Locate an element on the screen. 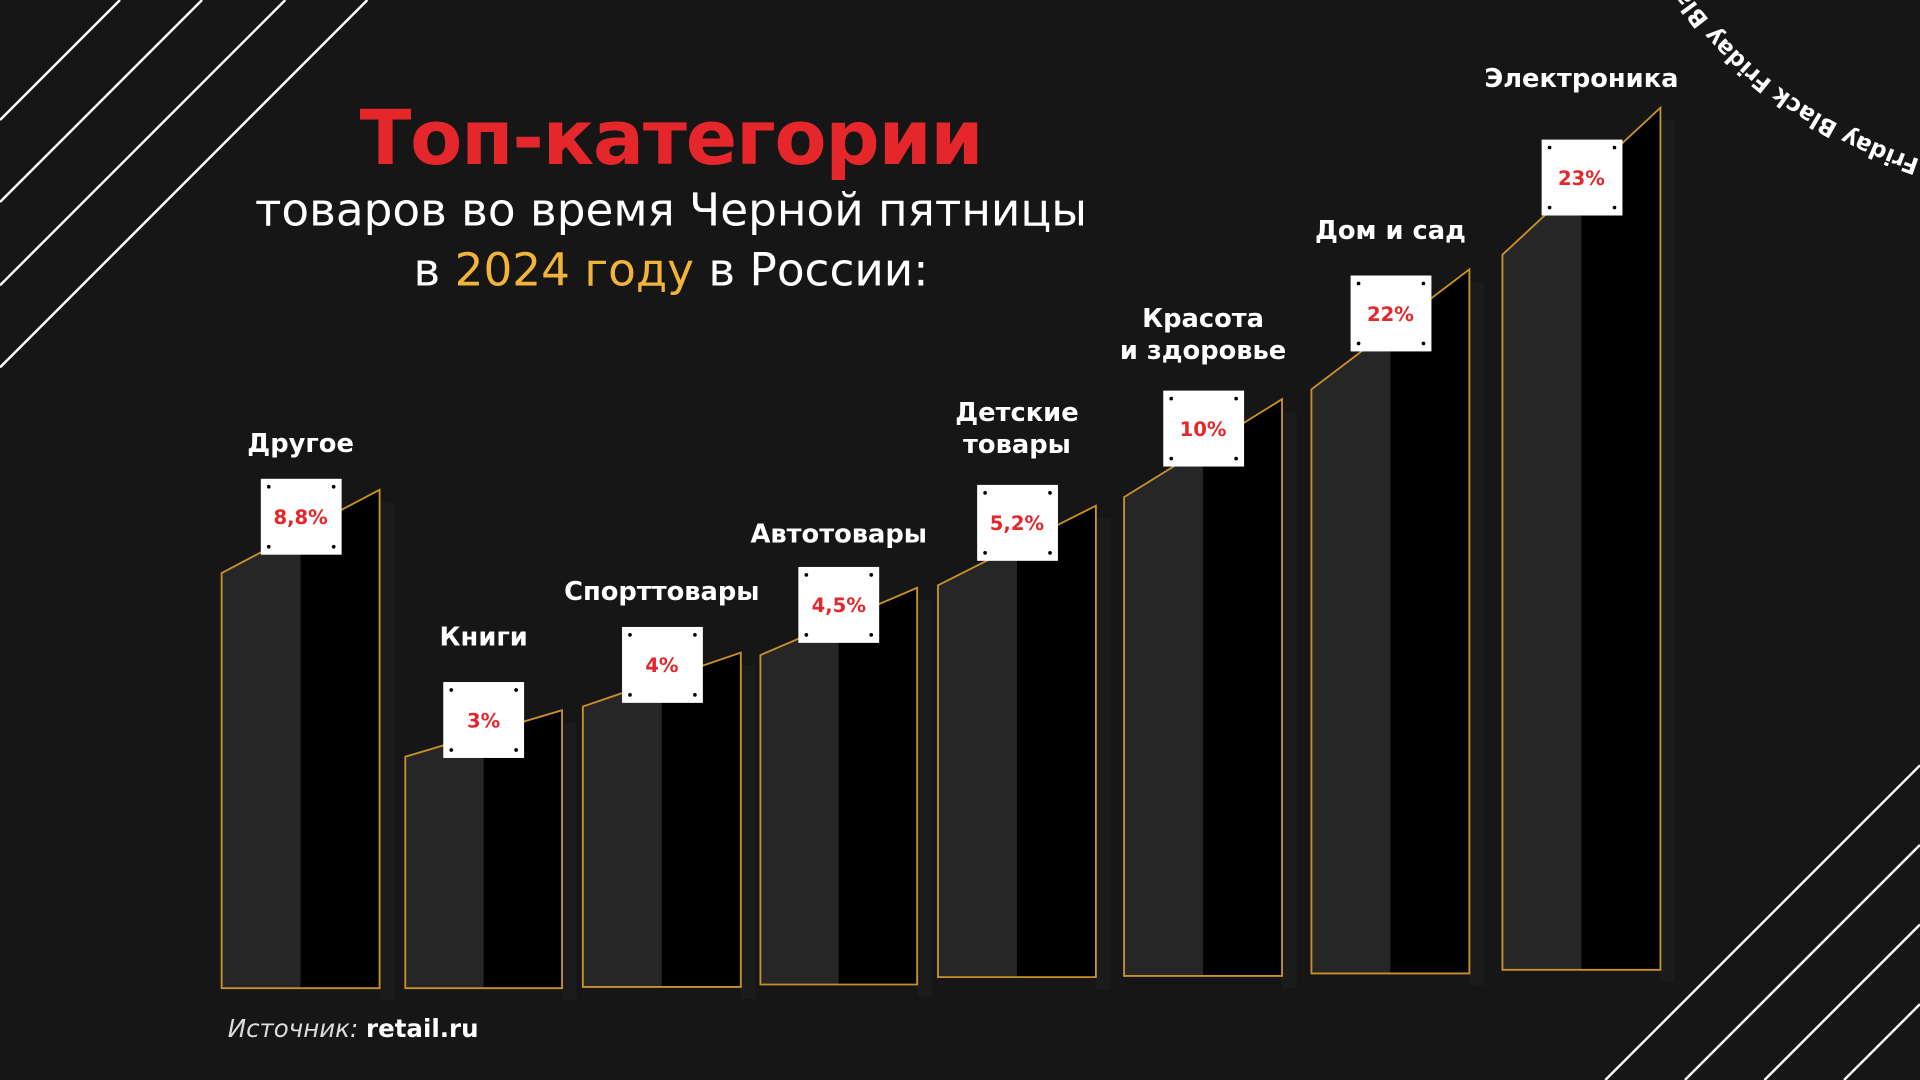 The width and height of the screenshot is (1920, 1080). category-label-line: Дом и сад is located at coordinates (1390, 230).